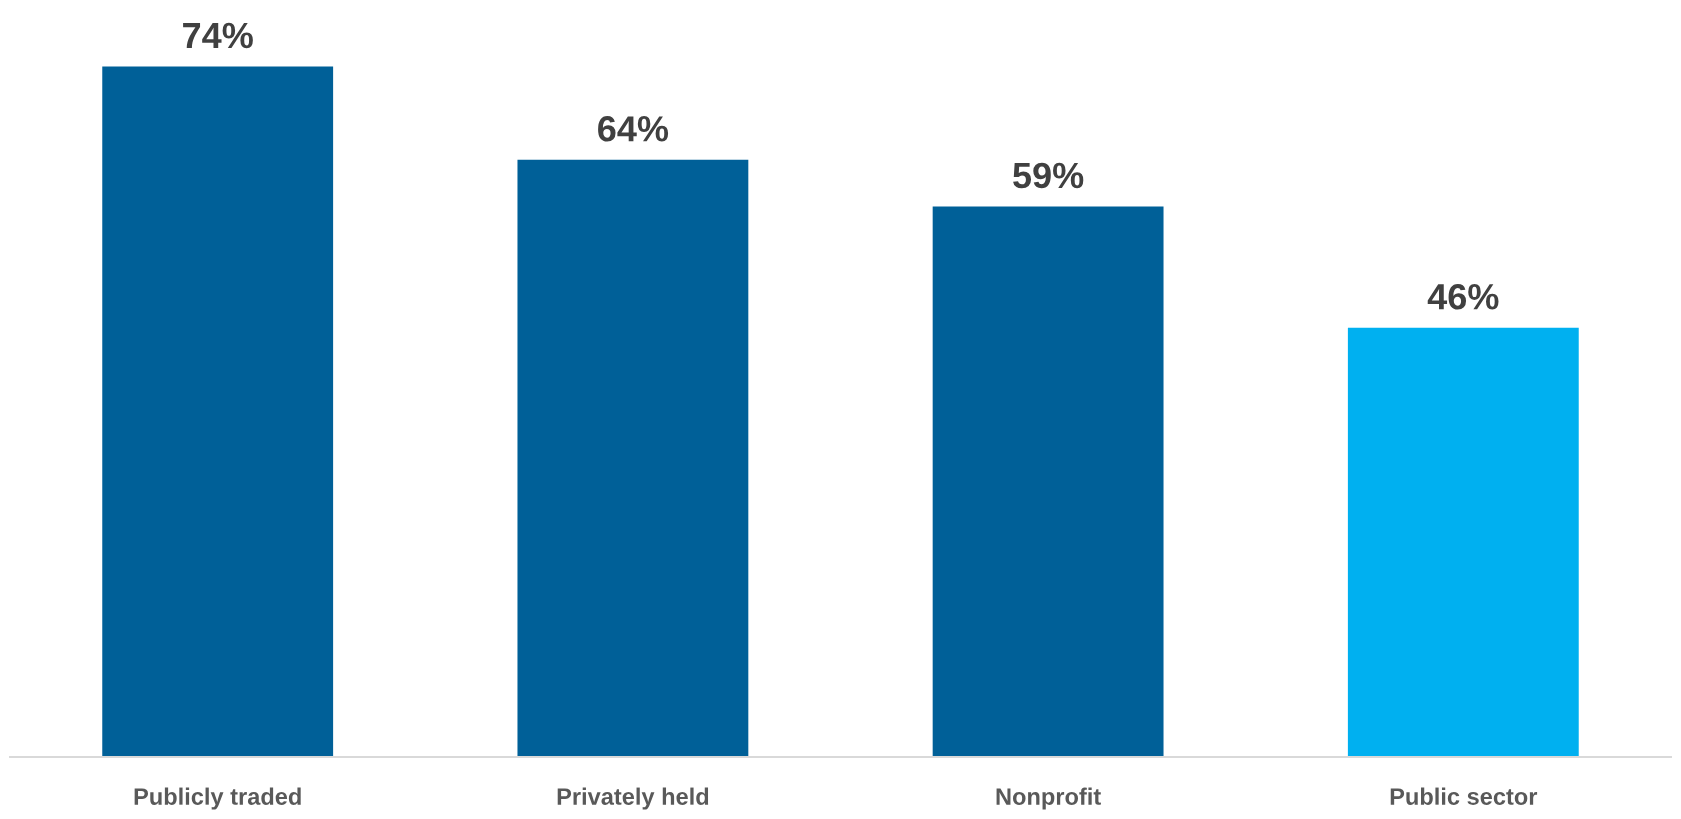 This screenshot has width=1681, height=819. What do you see at coordinates (1463, 296) in the screenshot?
I see `data-label: 46%` at bounding box center [1463, 296].